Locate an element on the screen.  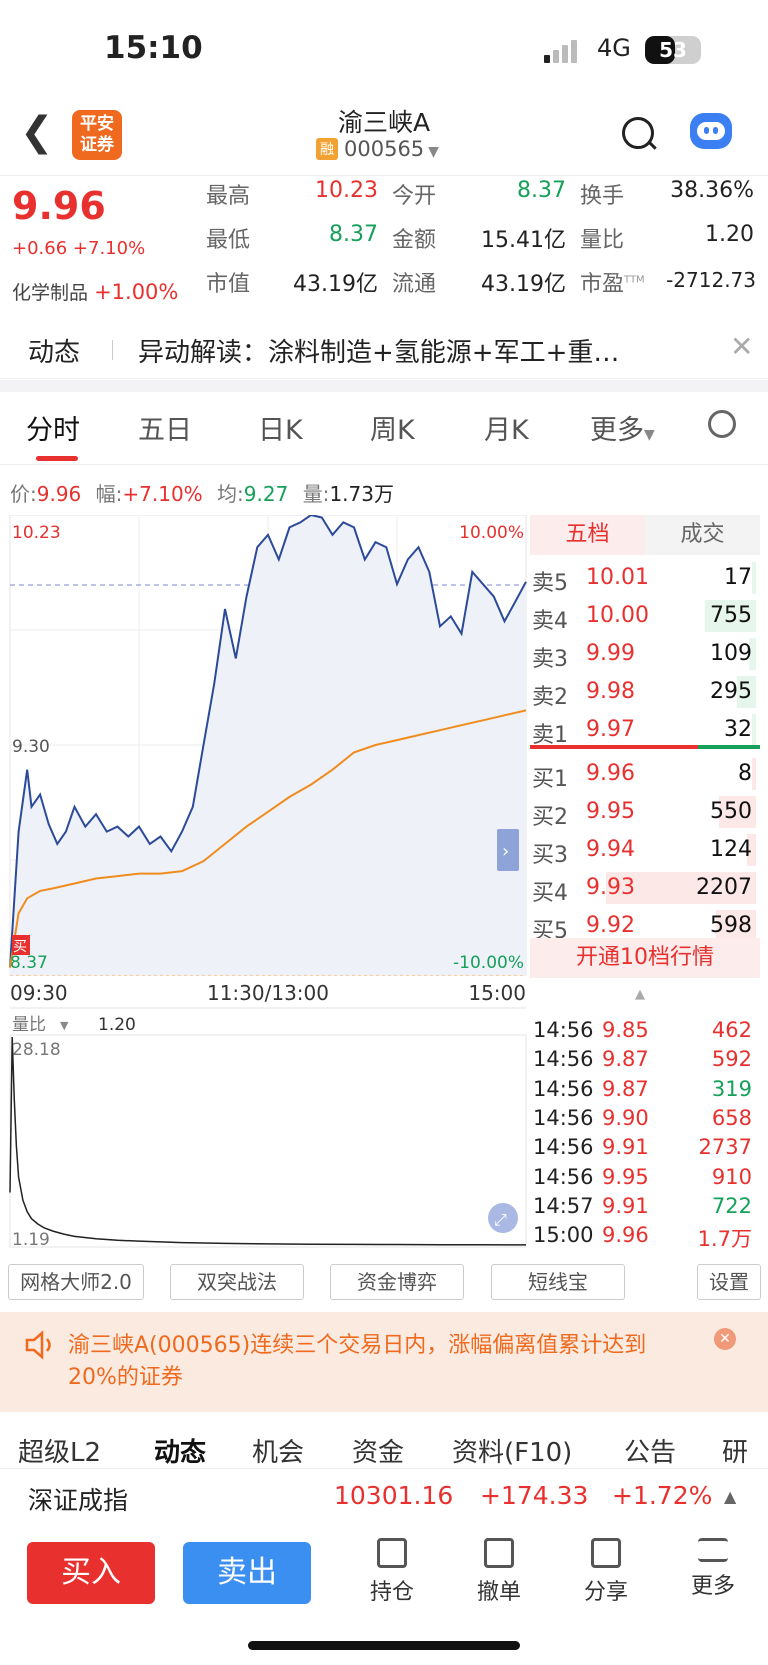
quote-value-float-cap: 43.19亿 is located at coordinates (523, 284).